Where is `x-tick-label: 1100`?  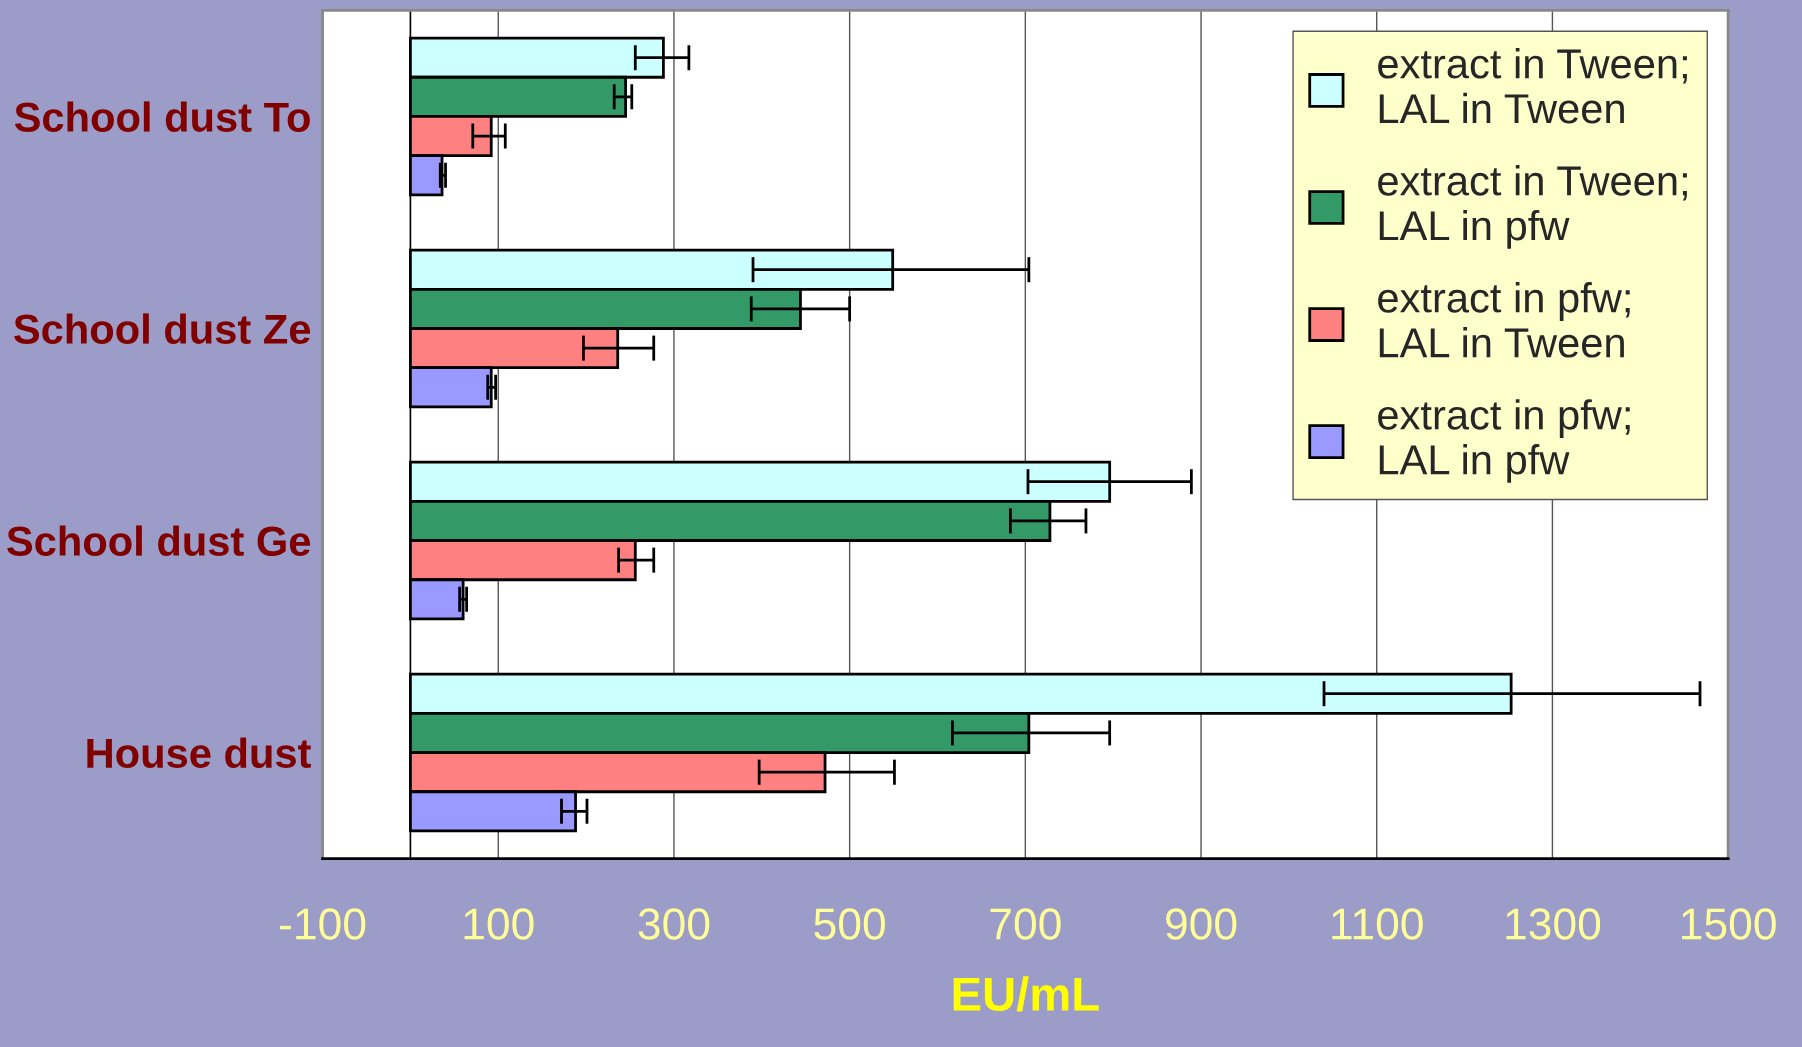 x-tick-label: 1100 is located at coordinates (1377, 924).